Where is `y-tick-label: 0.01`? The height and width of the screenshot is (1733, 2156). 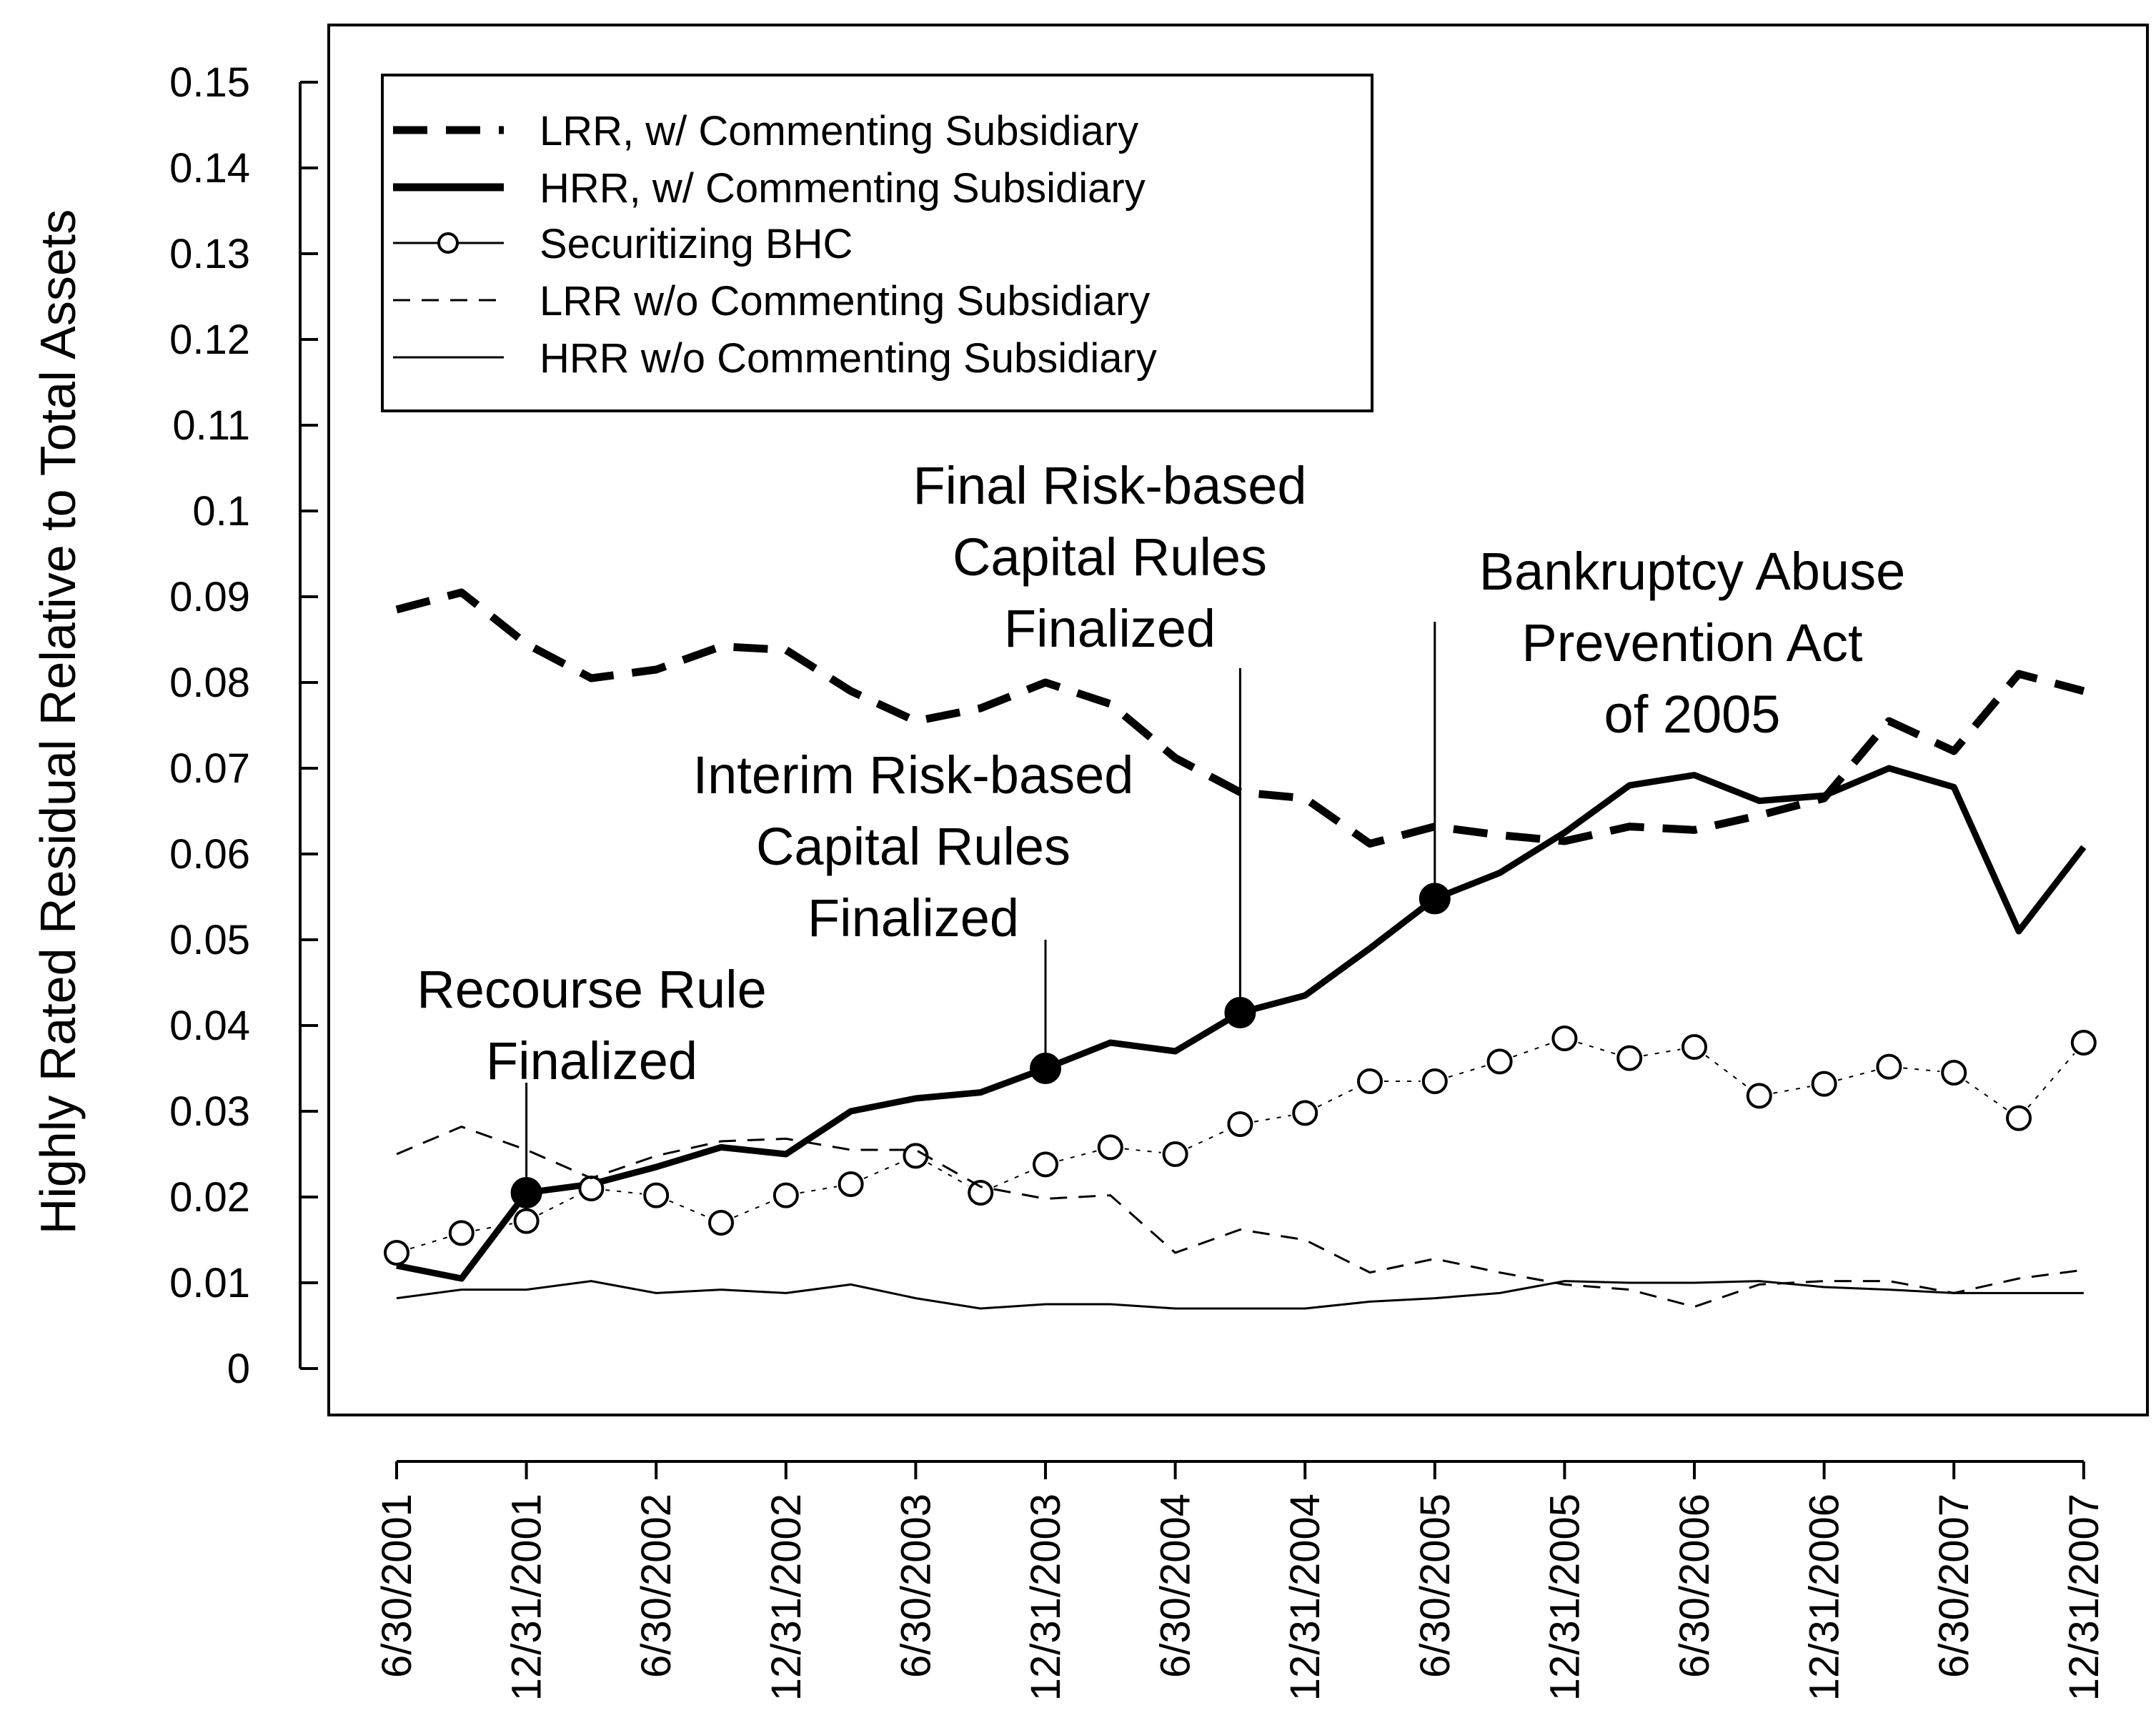
y-tick-label: 0.01 is located at coordinates (209, 1283).